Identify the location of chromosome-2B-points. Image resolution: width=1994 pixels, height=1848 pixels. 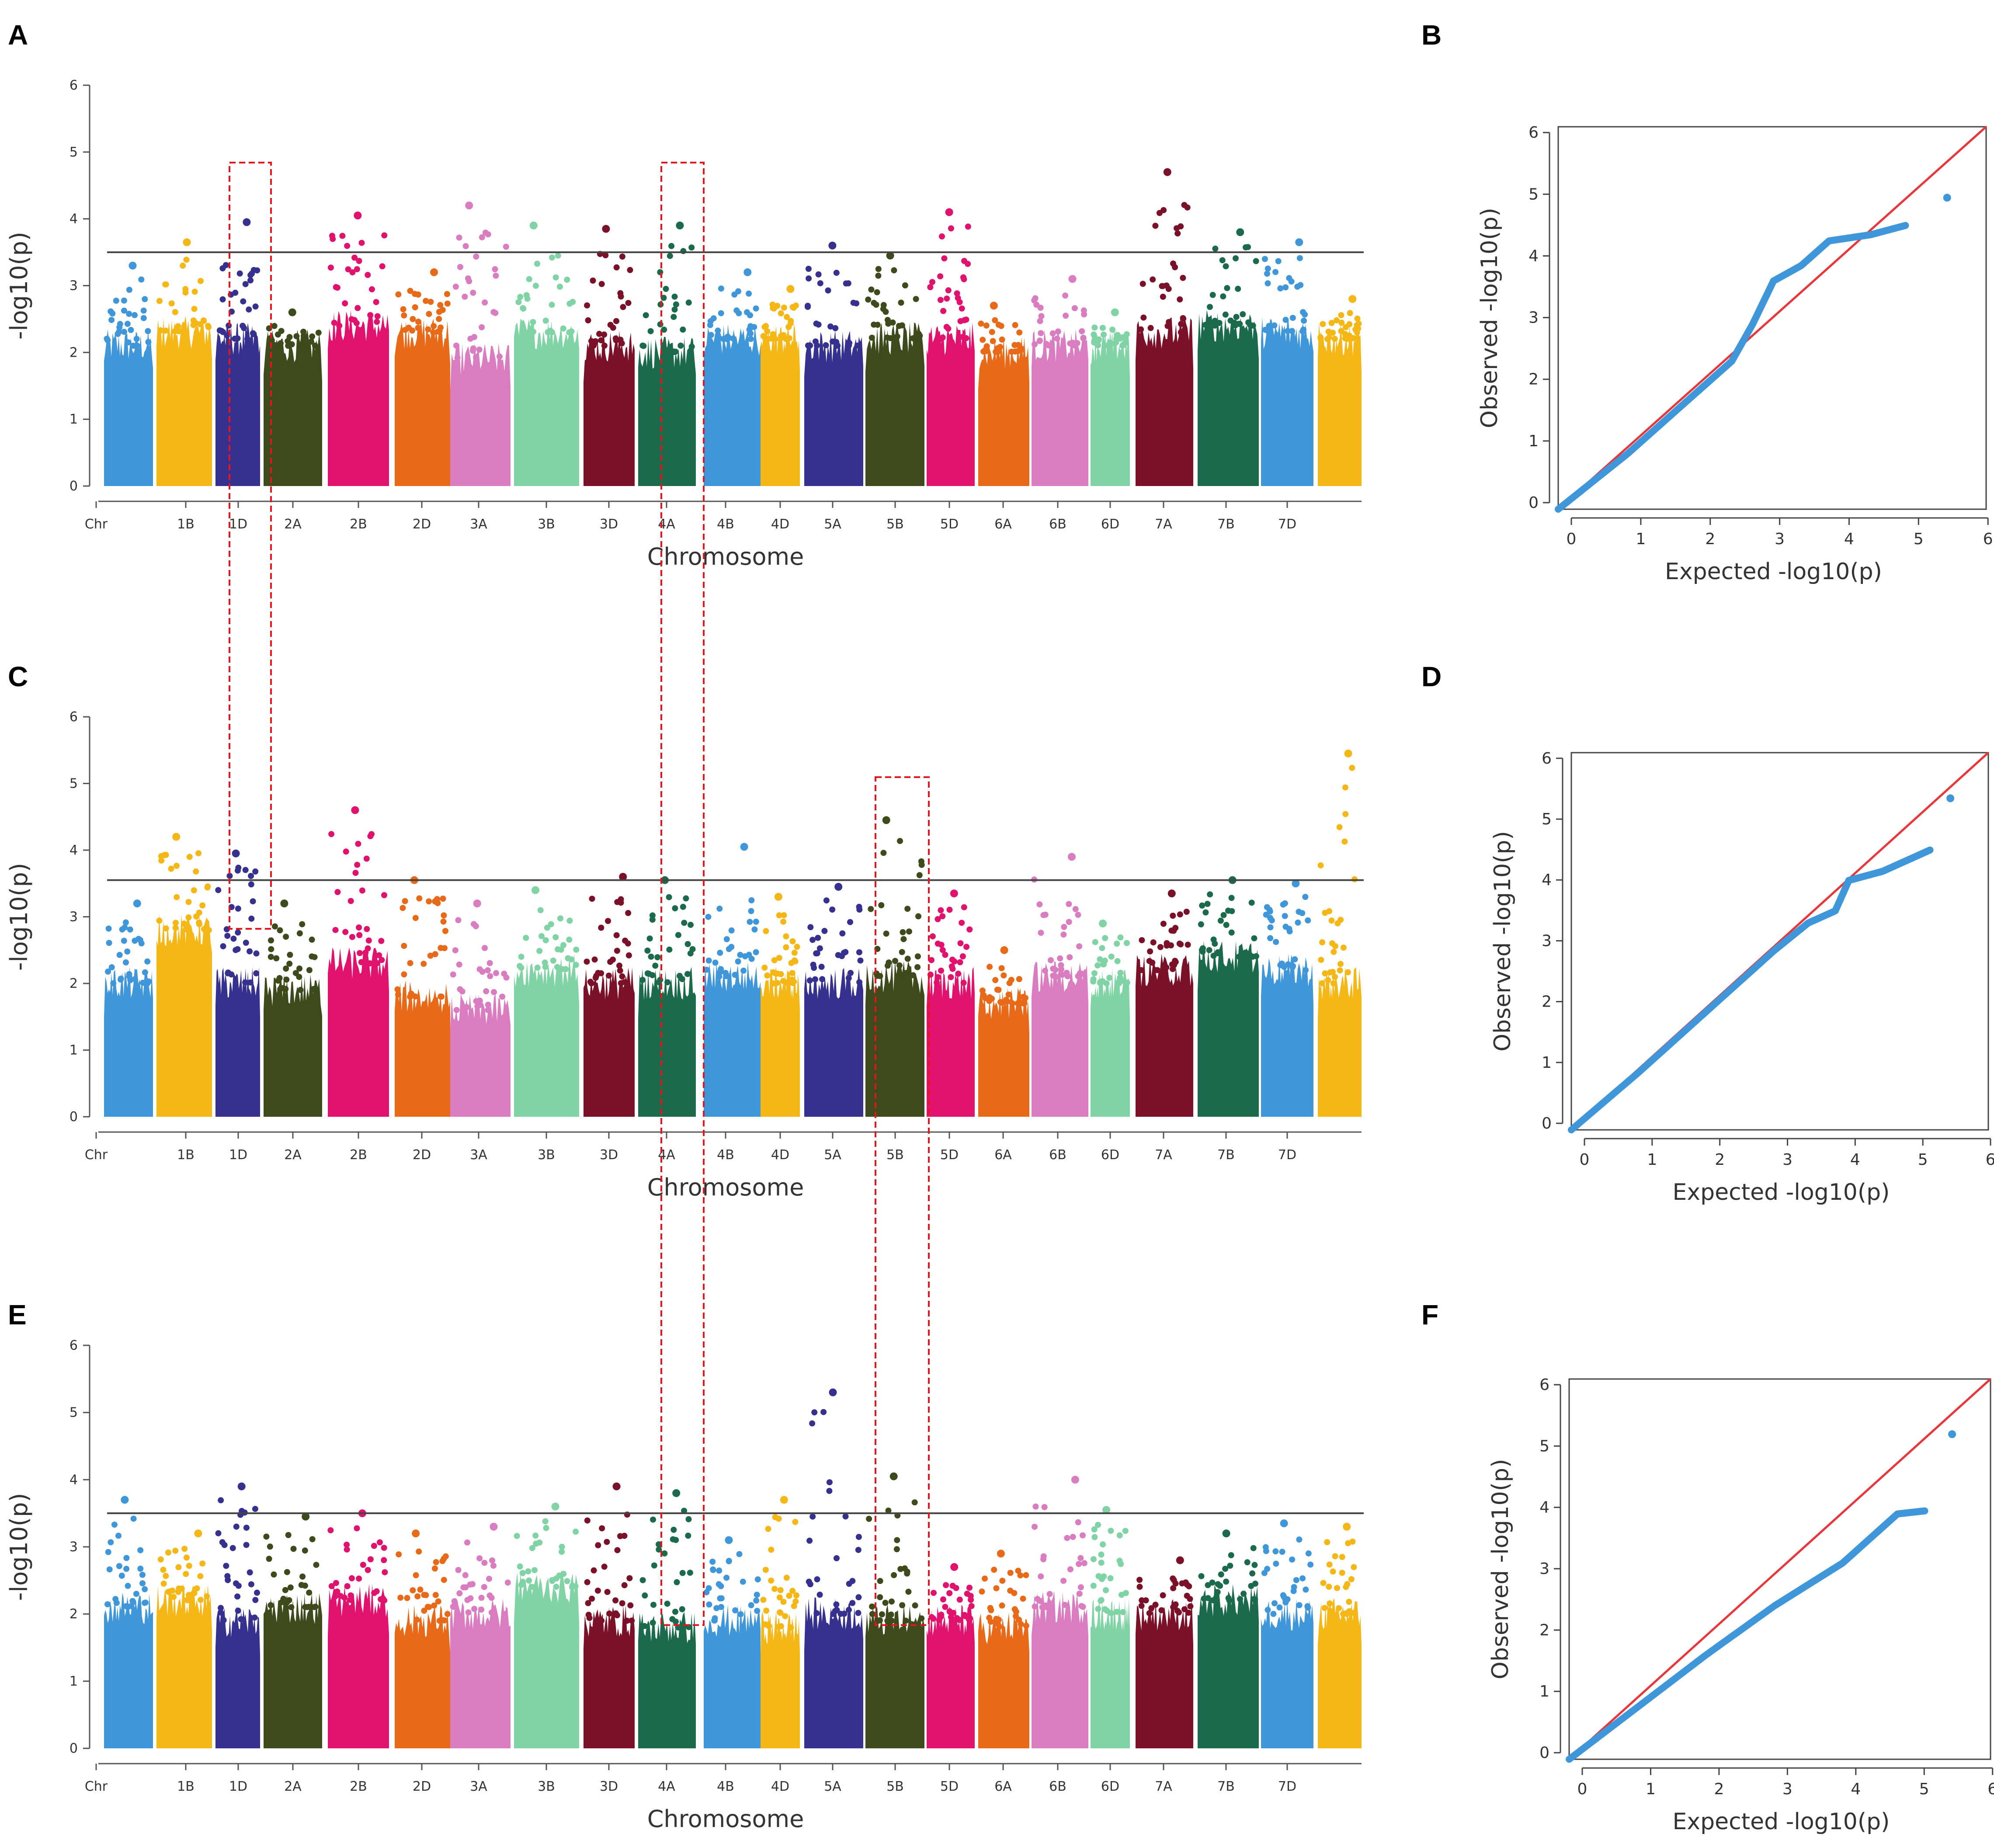
(358, 1629).